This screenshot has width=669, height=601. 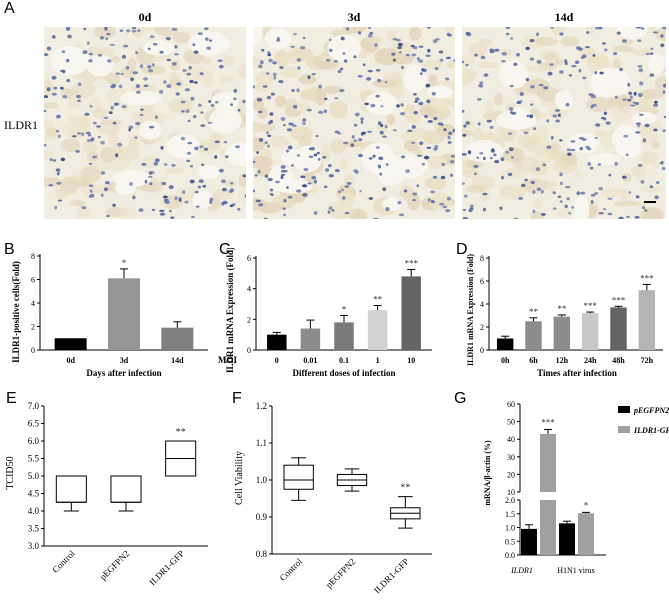 What do you see at coordinates (651, 410) in the screenshot?
I see `legend-label: pEGFPN2` at bounding box center [651, 410].